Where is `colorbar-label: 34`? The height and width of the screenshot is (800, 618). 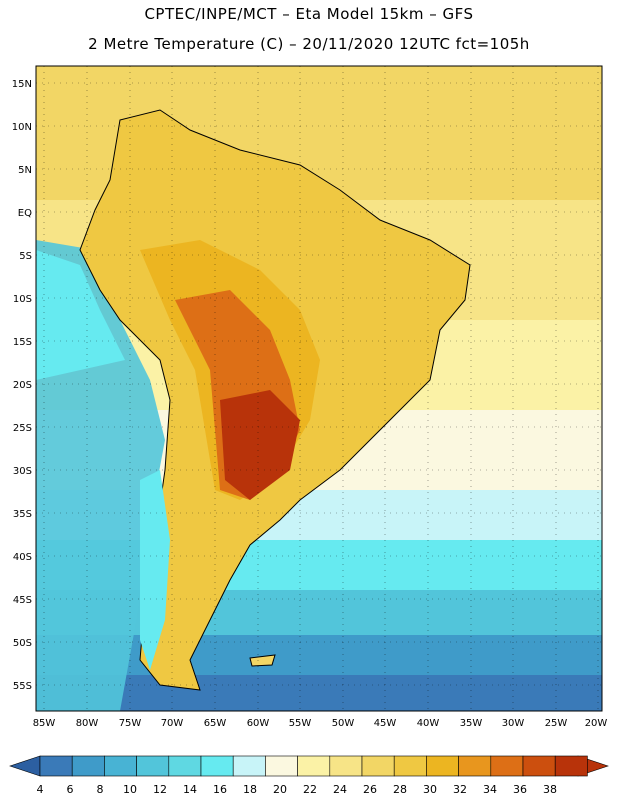
colorbar-label: 34 is located at coordinates (490, 789).